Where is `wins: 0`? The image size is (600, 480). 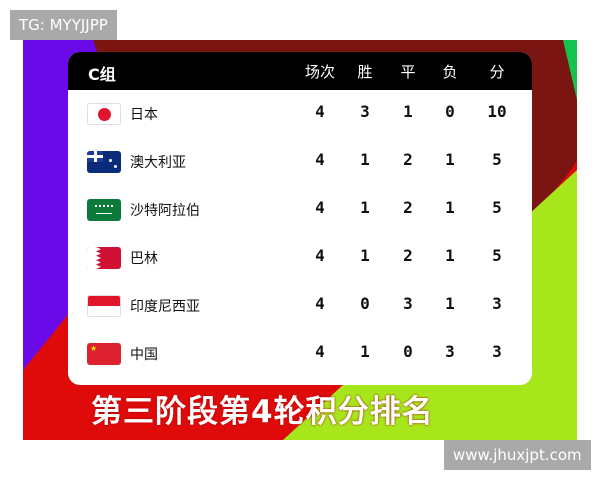
wins: 0 is located at coordinates (365, 303).